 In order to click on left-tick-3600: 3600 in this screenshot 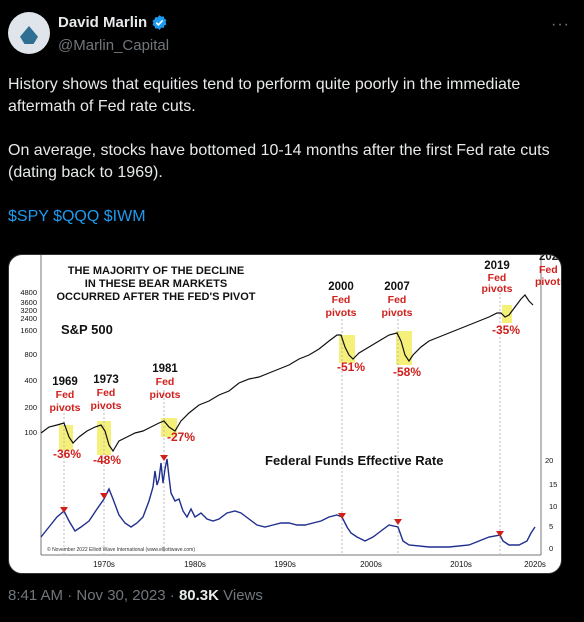, I will do `click(28, 302)`.